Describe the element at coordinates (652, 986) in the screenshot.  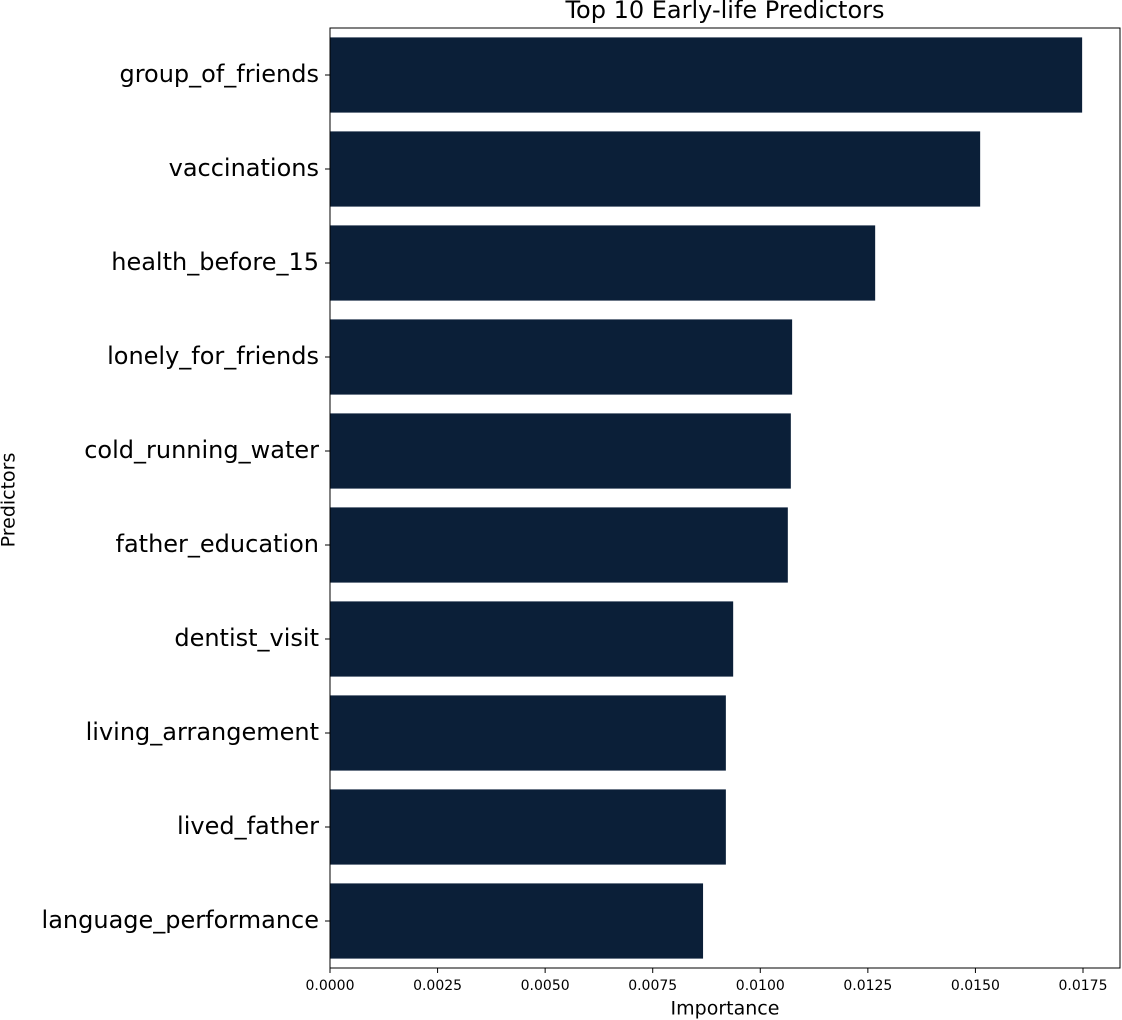
I see `x-tick-label: 0.0075` at that location.